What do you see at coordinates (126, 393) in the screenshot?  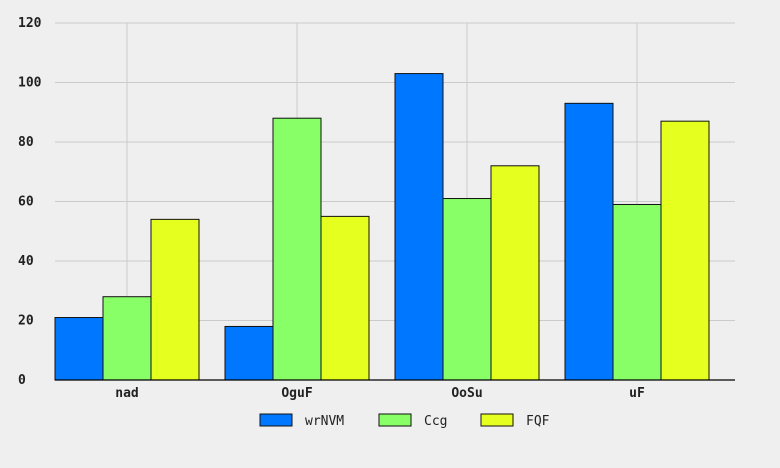 I see `x-tick-label: nad` at bounding box center [126, 393].